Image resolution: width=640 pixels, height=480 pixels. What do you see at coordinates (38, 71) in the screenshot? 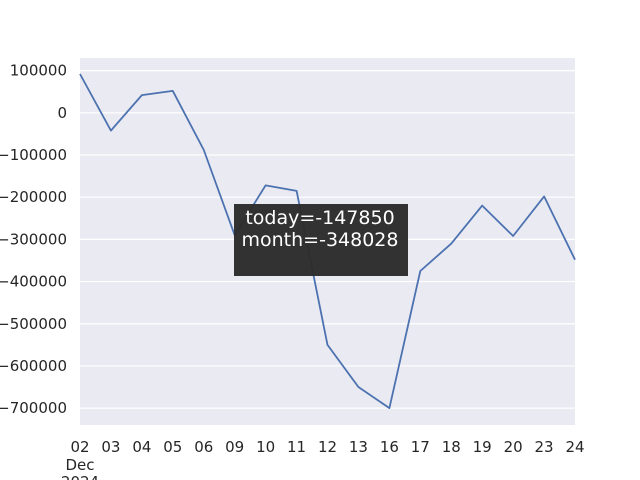
I see `y-tick-label: 100000` at bounding box center [38, 71].